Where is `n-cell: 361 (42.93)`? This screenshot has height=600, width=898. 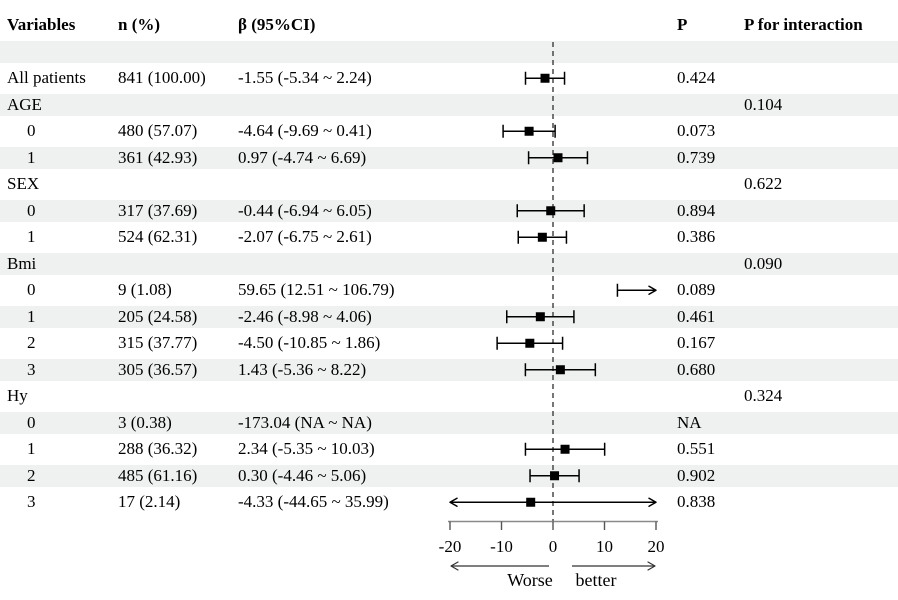
n-cell: 361 (42.93) is located at coordinates (158, 157).